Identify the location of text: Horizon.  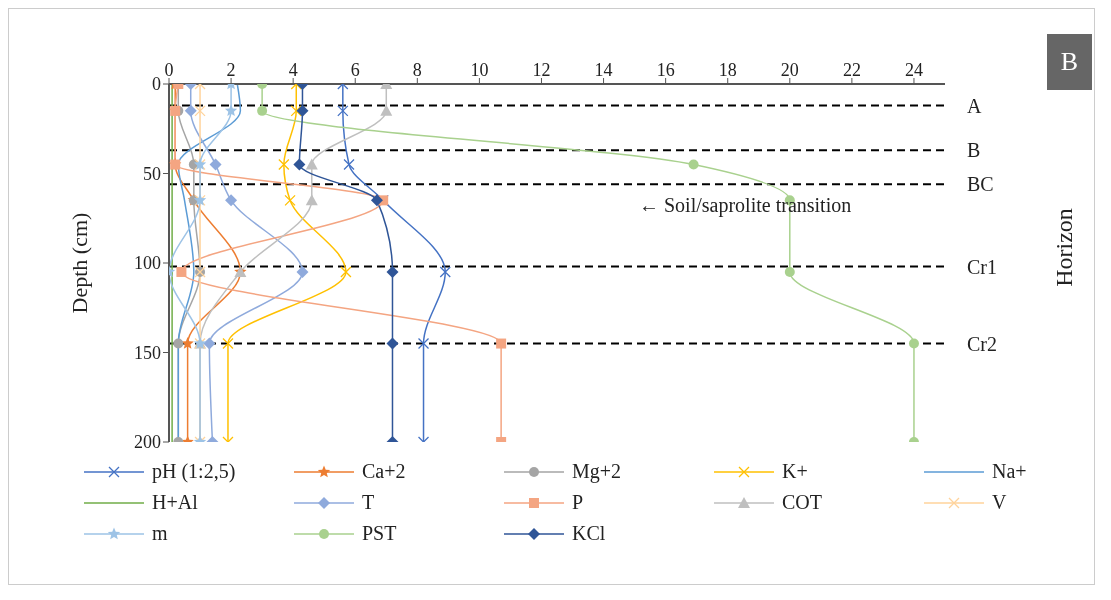
(1064, 248).